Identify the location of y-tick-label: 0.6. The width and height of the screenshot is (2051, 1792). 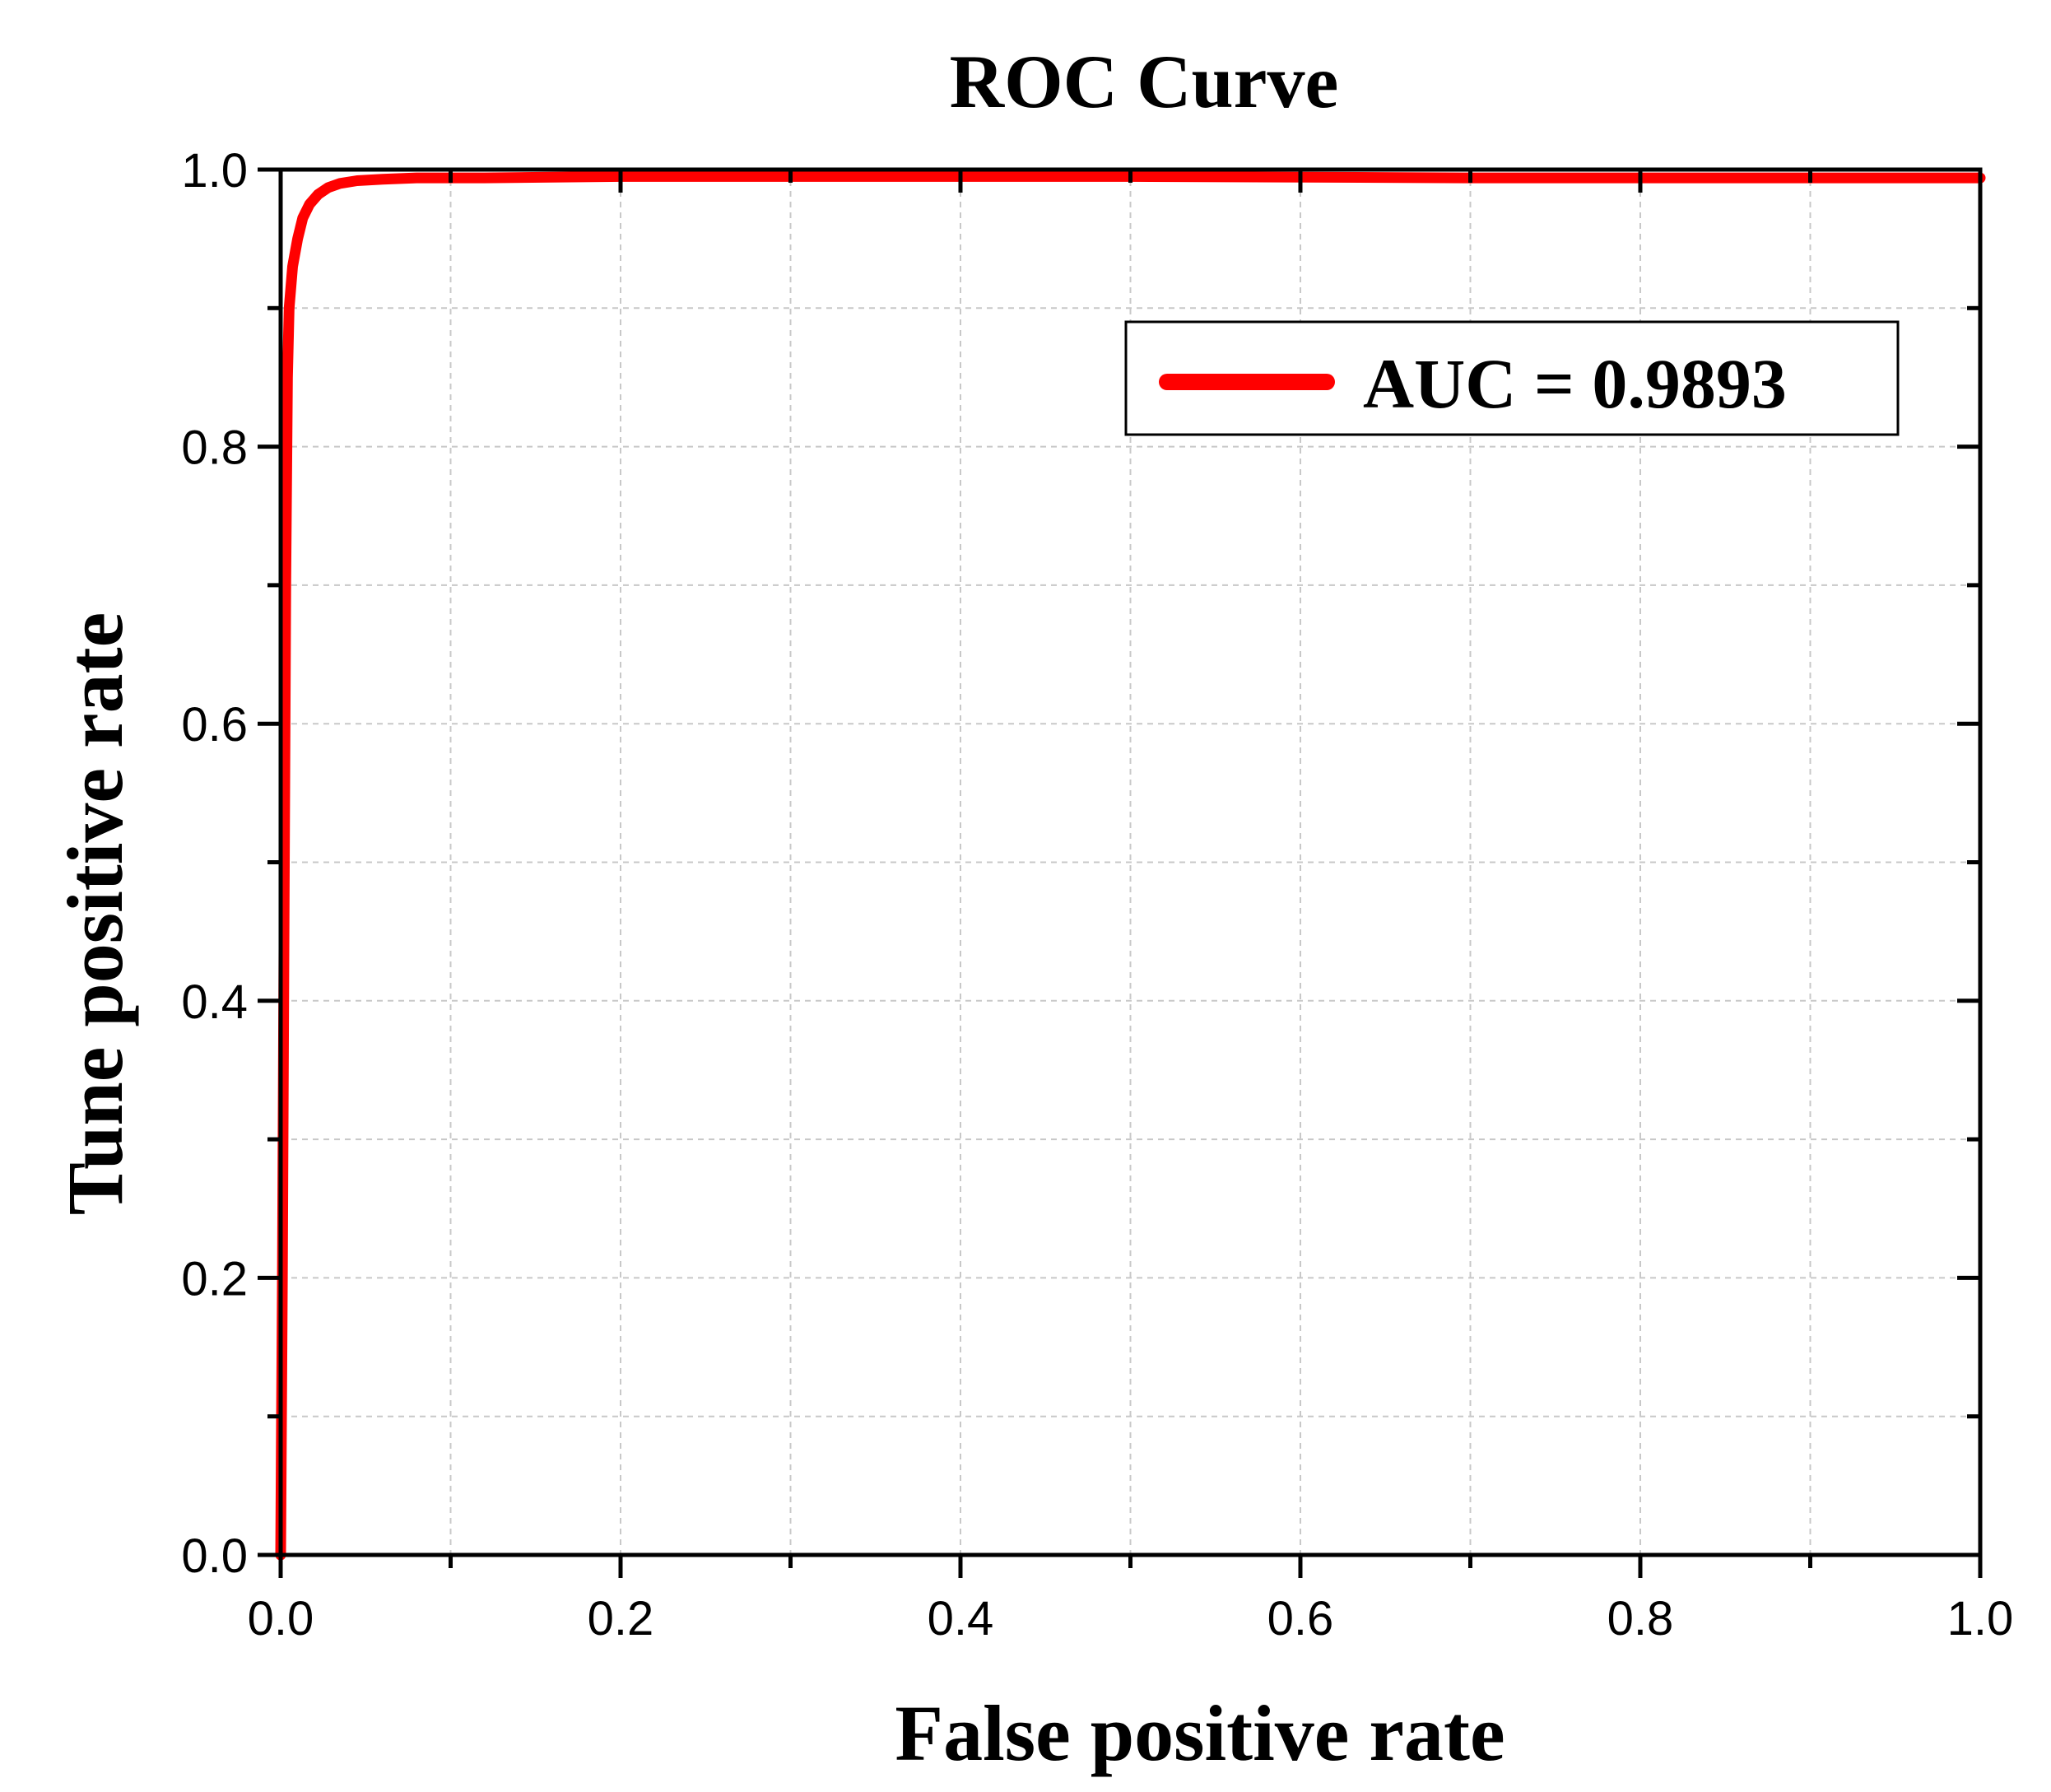
(215, 725).